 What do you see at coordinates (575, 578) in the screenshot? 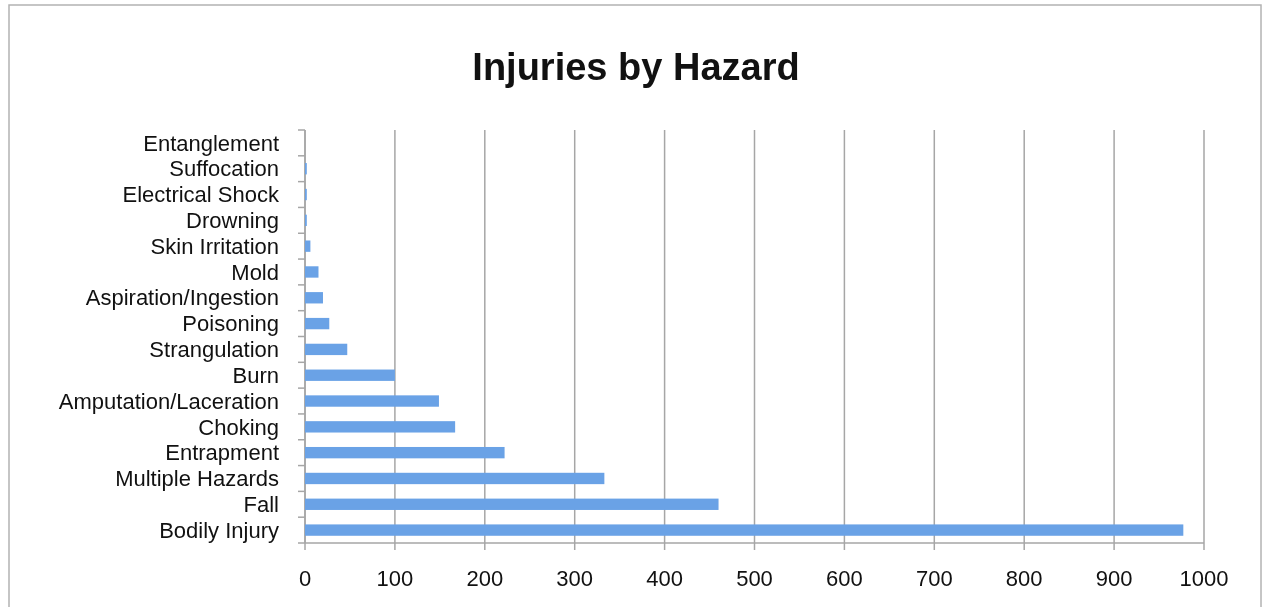
I see `x-tick-label: 300` at bounding box center [575, 578].